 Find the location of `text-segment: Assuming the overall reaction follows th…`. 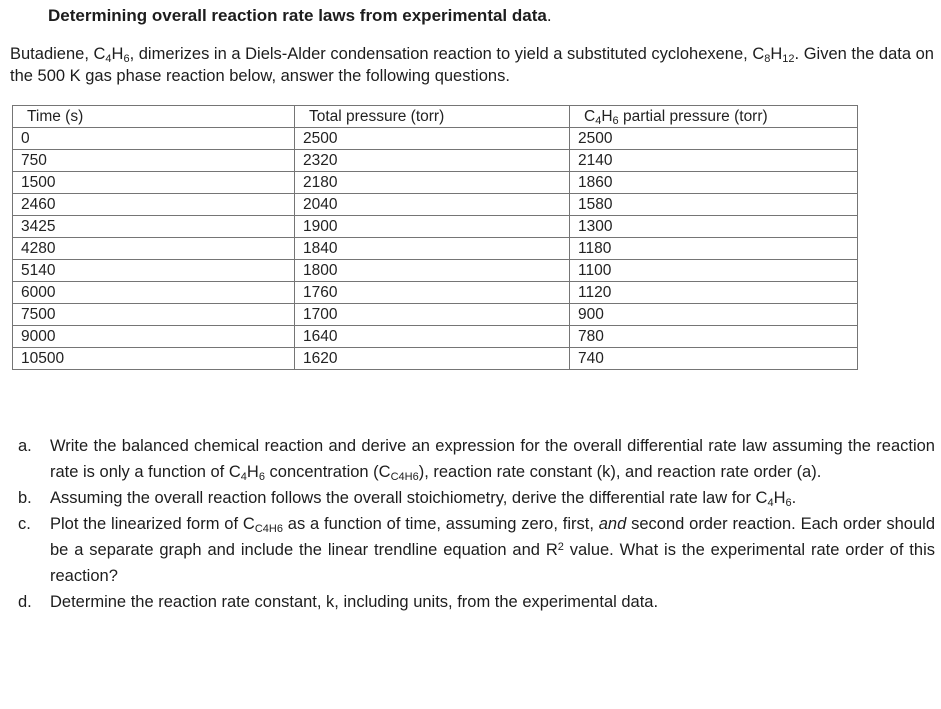

text-segment: Assuming the overall reaction follows th… is located at coordinates (409, 498).